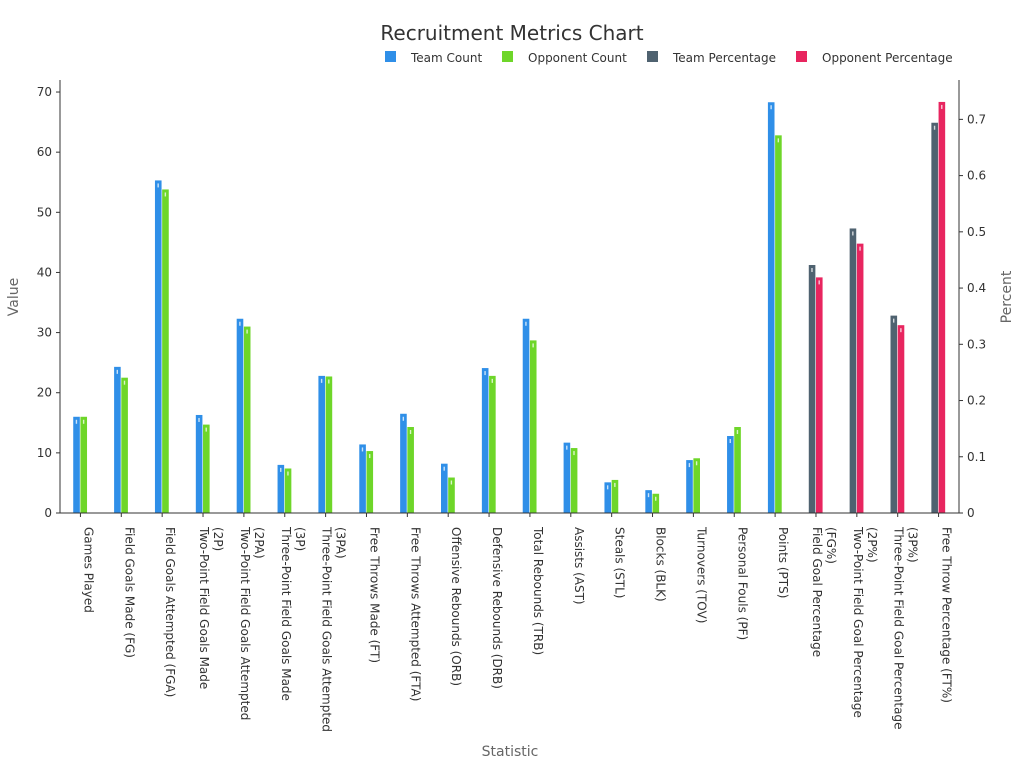 The image size is (1024, 768). What do you see at coordinates (783, 562) in the screenshot?
I see `x-tick-label: Points (PTS)` at bounding box center [783, 562].